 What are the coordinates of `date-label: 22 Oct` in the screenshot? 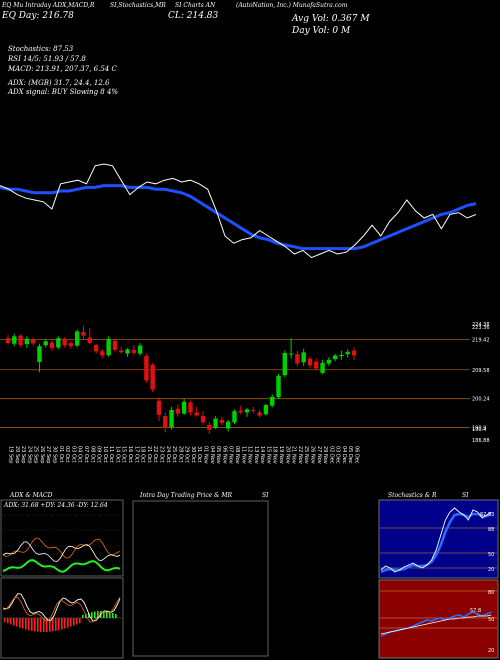 It's located at (155, 454).